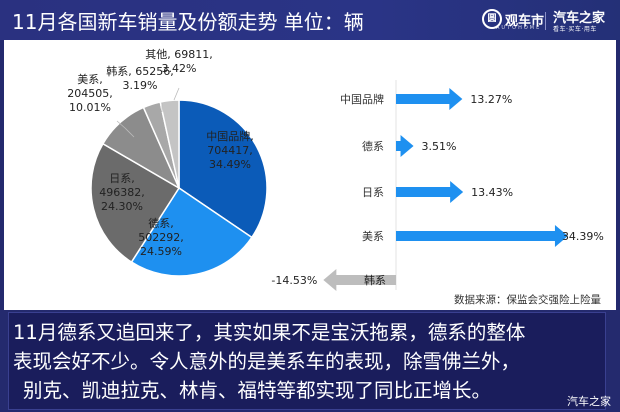 The width and height of the screenshot is (620, 412). Describe the element at coordinates (373, 146) in the screenshot. I see `growth-category-label: 德系` at that location.